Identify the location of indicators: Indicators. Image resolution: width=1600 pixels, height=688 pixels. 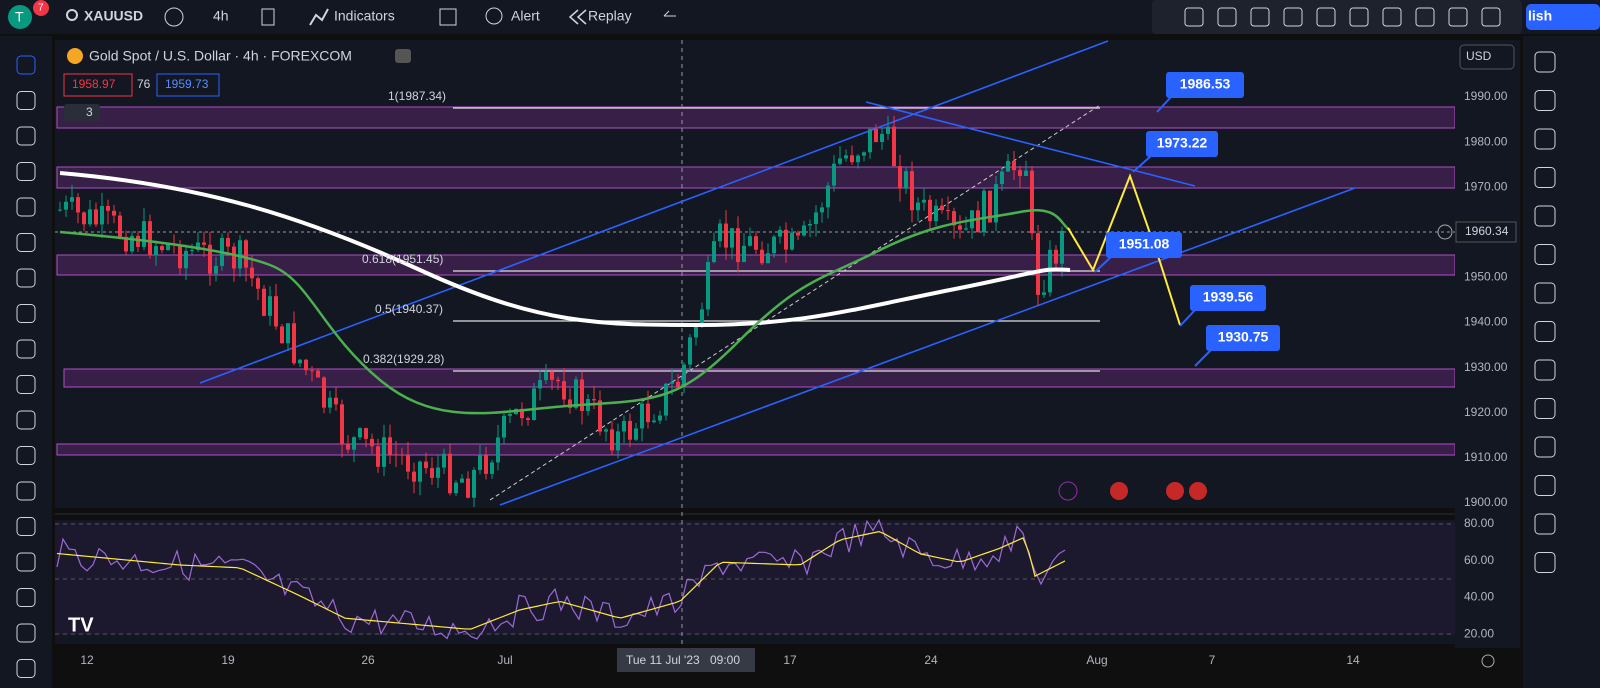
(364, 16).